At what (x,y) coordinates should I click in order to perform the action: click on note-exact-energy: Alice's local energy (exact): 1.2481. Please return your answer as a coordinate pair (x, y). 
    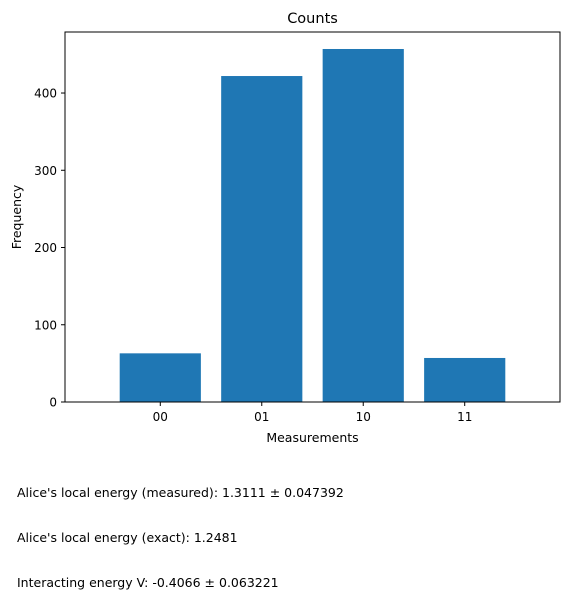
    Looking at the image, I should click on (127, 537).